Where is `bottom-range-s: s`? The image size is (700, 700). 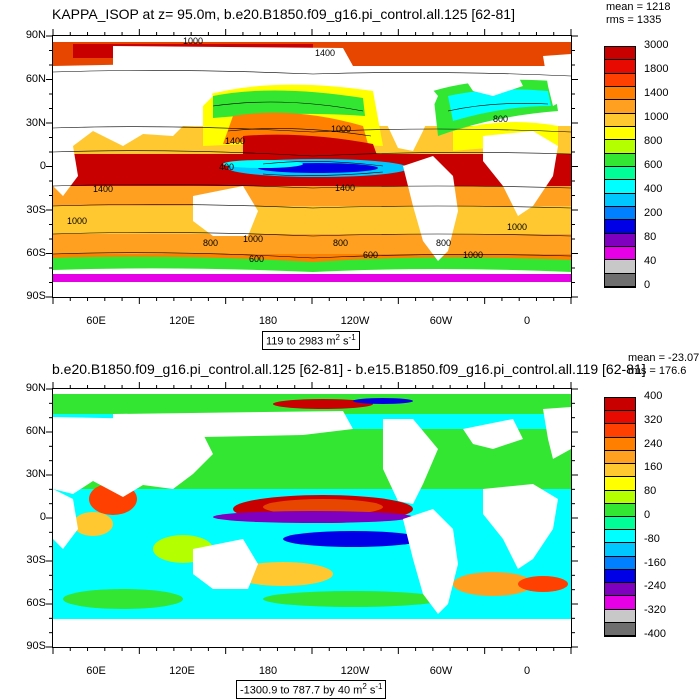 bottom-range-s: s is located at coordinates (371, 690).